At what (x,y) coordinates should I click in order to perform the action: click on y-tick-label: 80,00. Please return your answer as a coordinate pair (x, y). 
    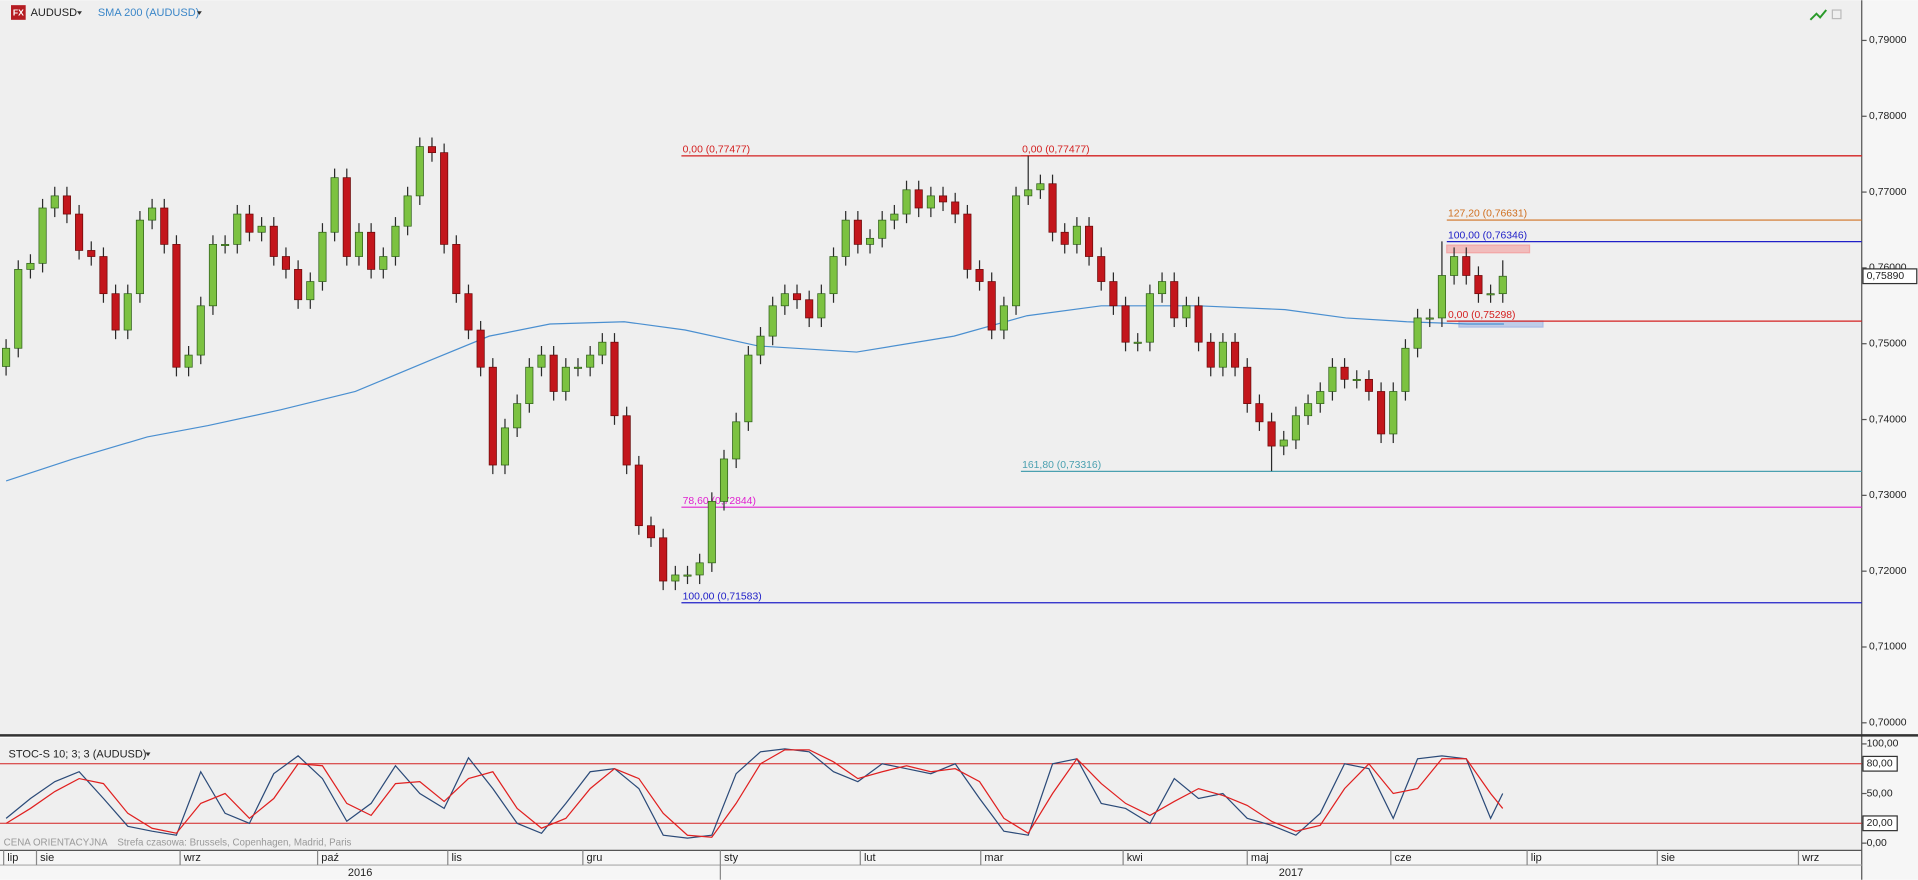
    Looking at the image, I should click on (1880, 764).